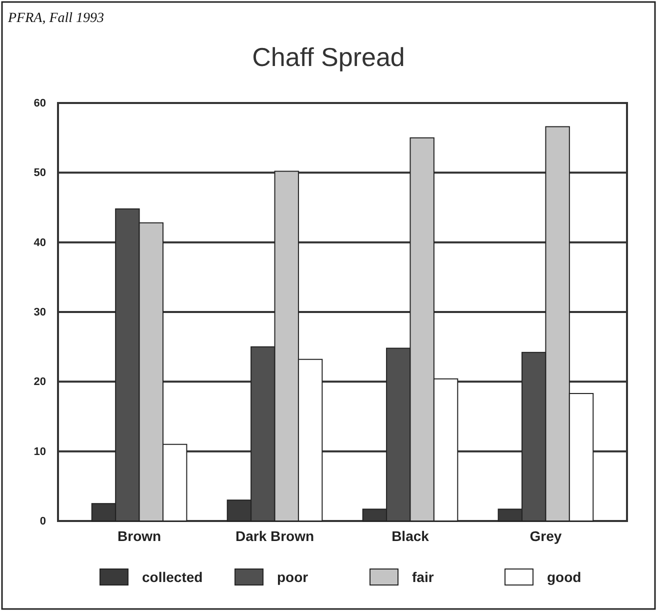 Image resolution: width=657 pixels, height=611 pixels. I want to click on text: PFRA, Fall 1993, so click(55, 18).